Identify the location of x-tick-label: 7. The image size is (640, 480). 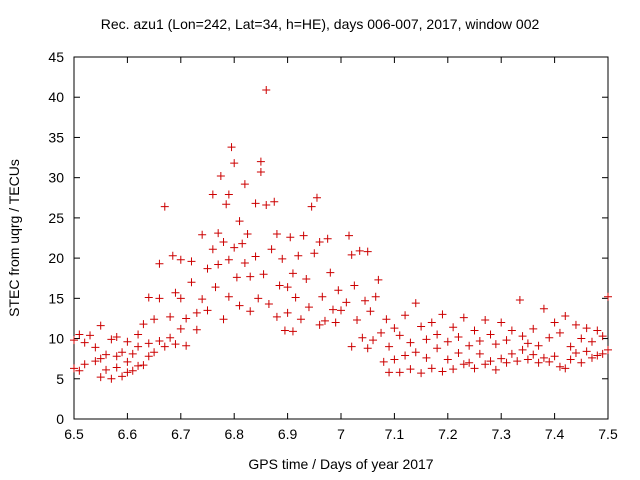
(341, 434).